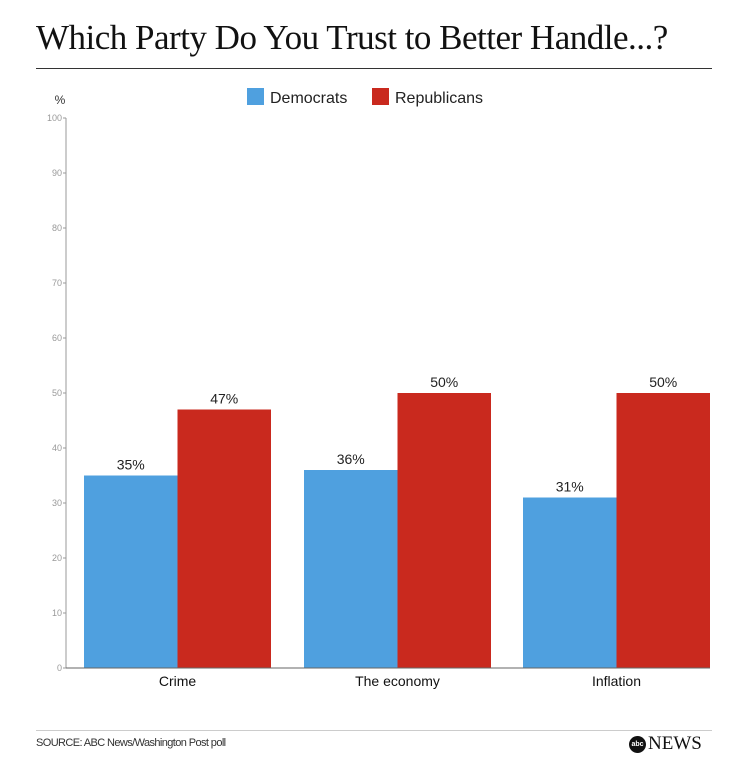 This screenshot has height=767, width=748. What do you see at coordinates (57, 503) in the screenshot?
I see `y-tick-label: 30` at bounding box center [57, 503].